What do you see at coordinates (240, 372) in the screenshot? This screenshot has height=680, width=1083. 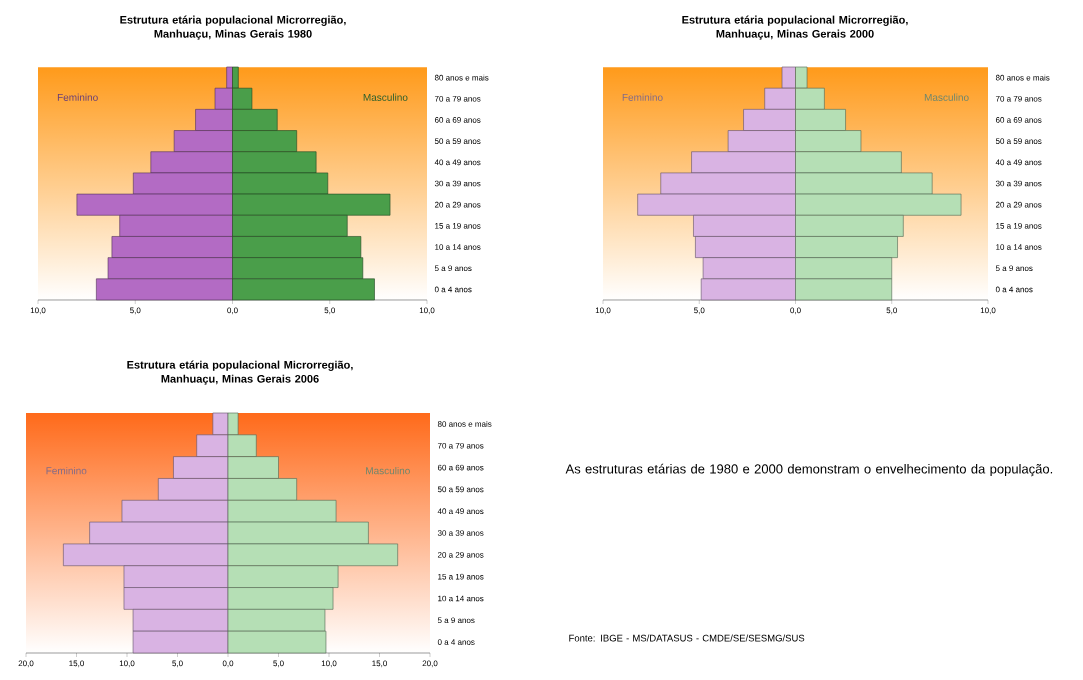 I see `chart-title: Estrutura etária populacional Microrregião, Manhuaçu, Minas Gerais 2006` at bounding box center [240, 372].